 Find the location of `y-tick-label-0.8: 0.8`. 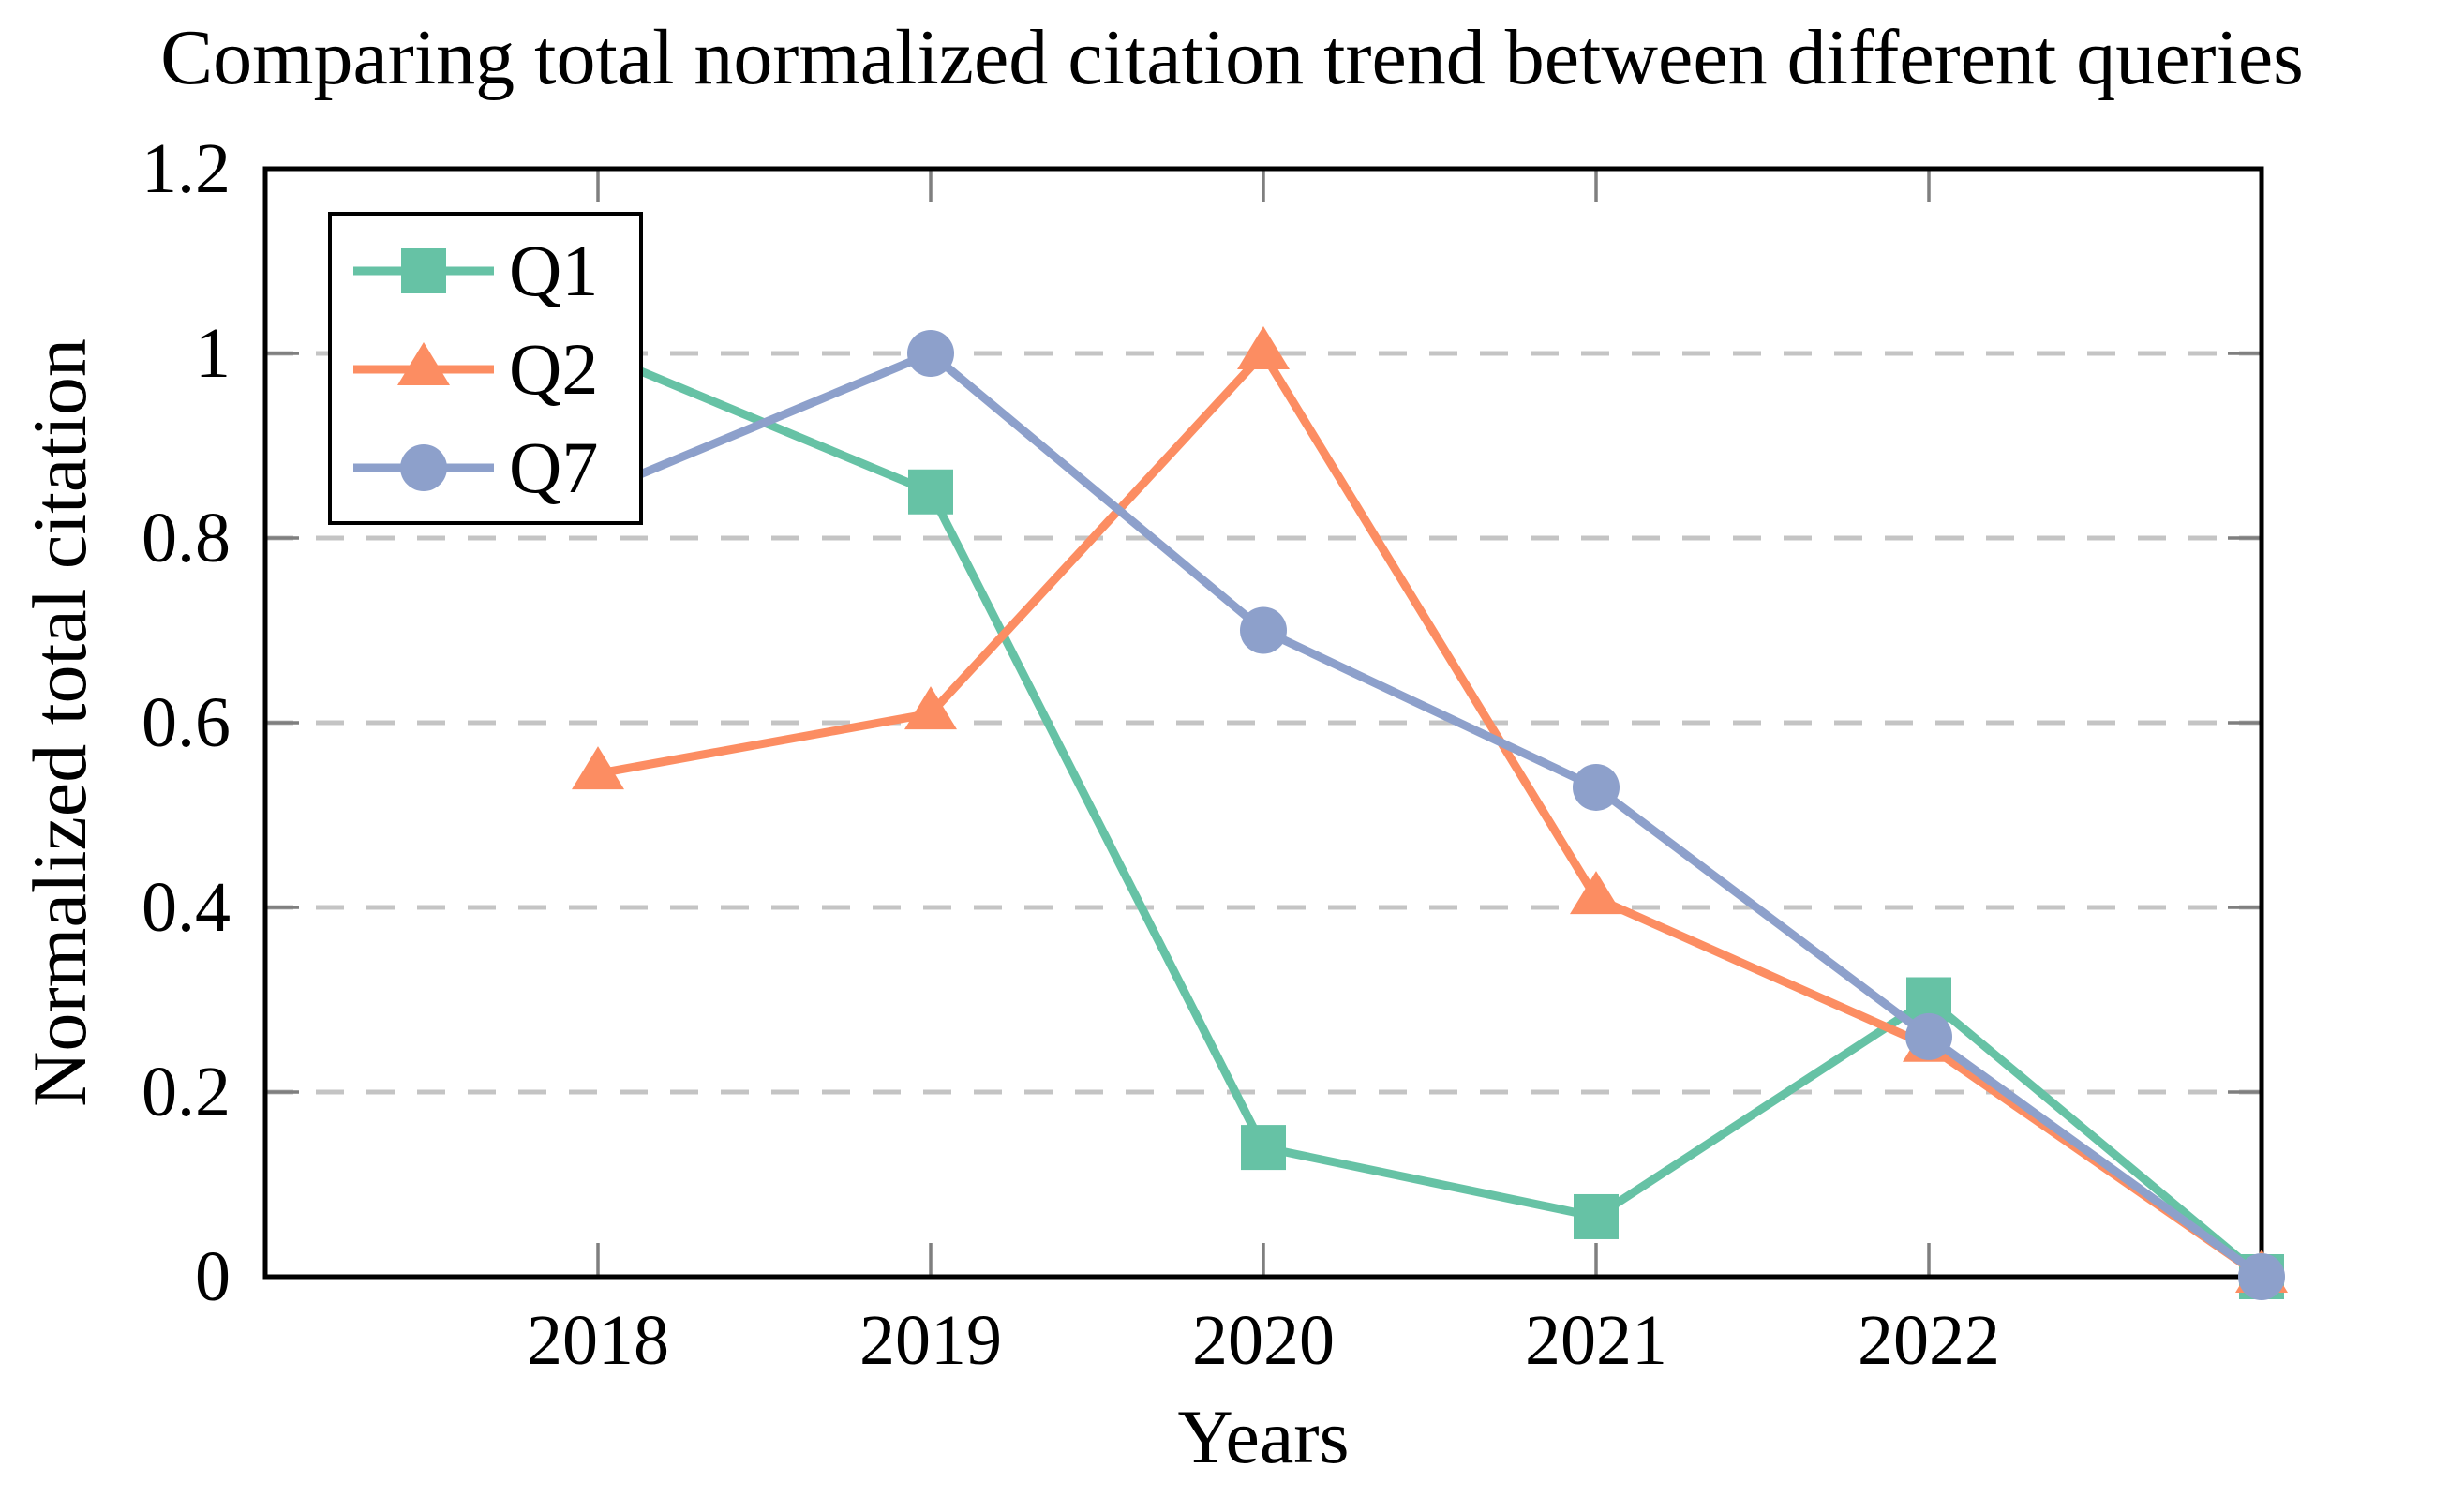

y-tick-label-0.8: 0.8 is located at coordinates (187, 538).